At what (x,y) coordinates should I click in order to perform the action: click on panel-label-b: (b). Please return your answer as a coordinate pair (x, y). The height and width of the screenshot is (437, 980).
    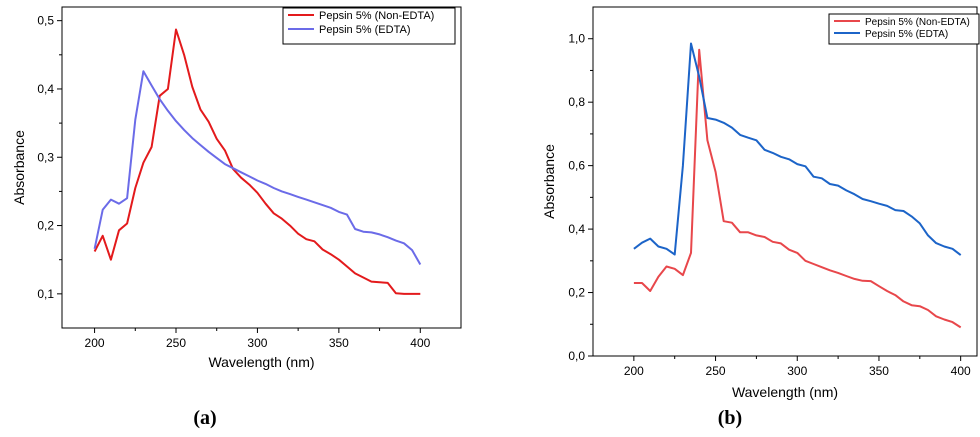
    Looking at the image, I should click on (730, 418).